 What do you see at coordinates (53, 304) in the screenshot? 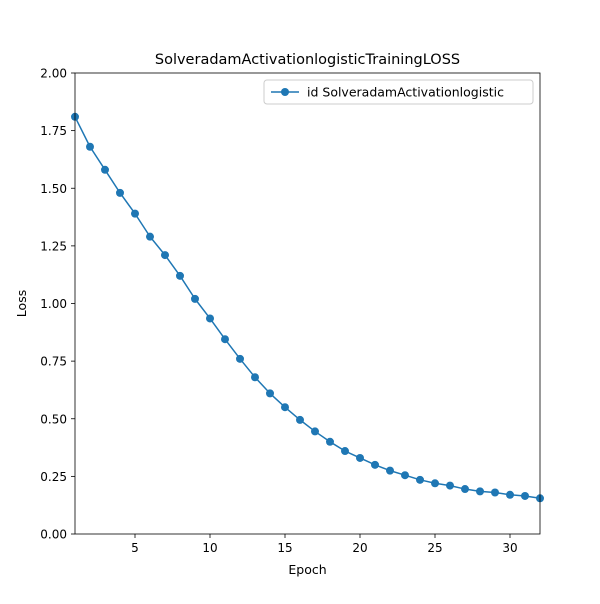
I see `y-tick-label: 1.00` at bounding box center [53, 304].